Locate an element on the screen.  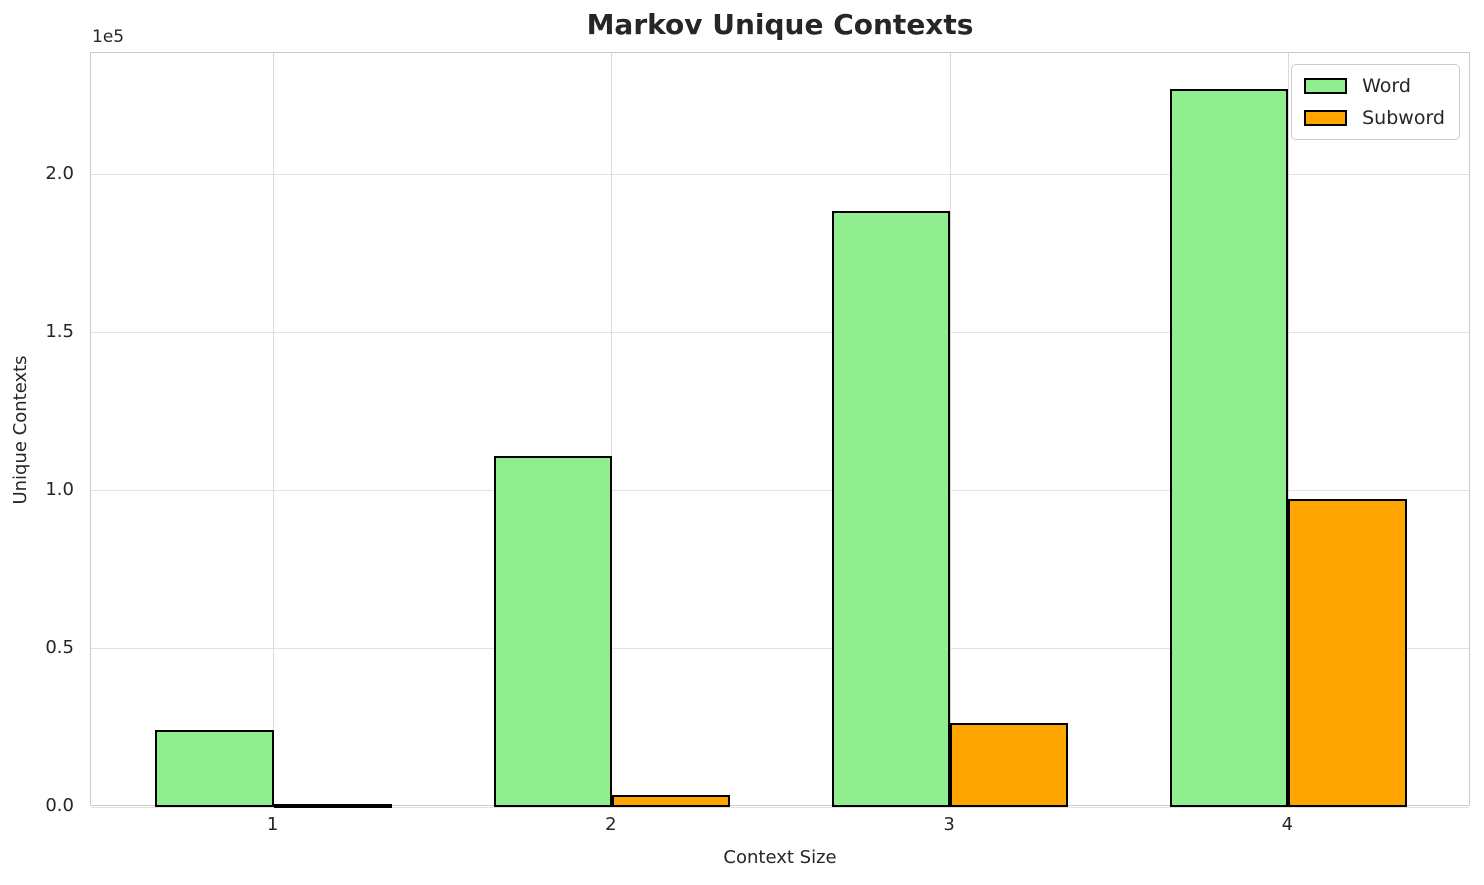
y-tick-label: 2.0 is located at coordinates (59, 173).